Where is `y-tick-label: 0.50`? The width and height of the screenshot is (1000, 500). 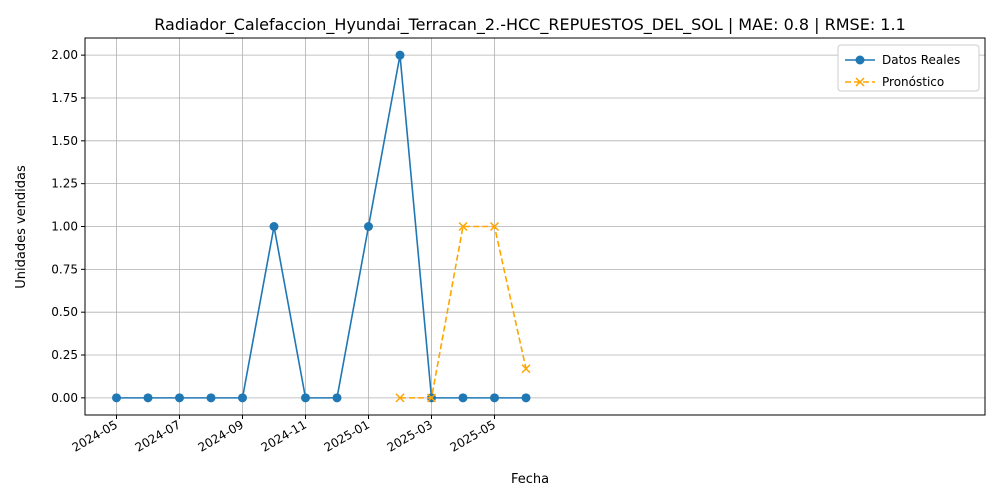 y-tick-label: 0.50 is located at coordinates (64, 312).